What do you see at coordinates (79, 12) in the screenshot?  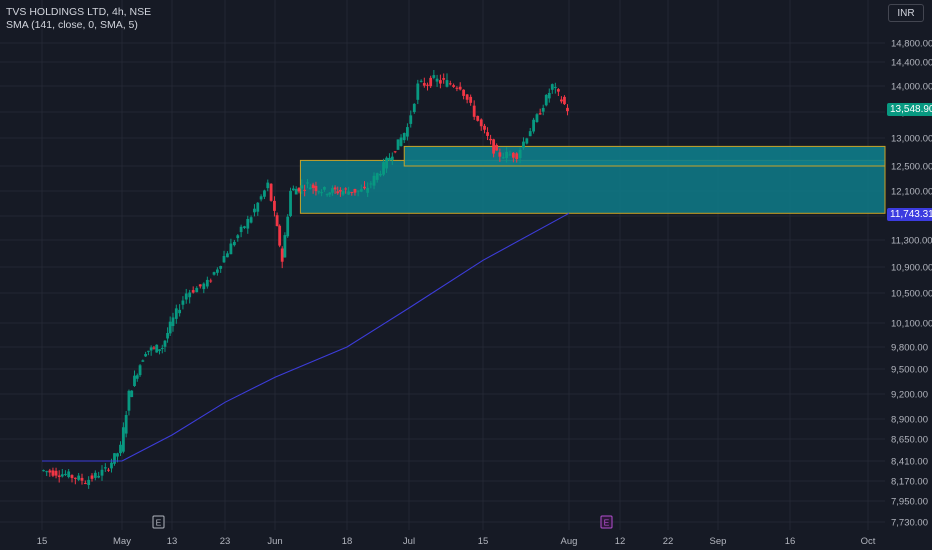 I see `symbol-title: TVS HOLDINGS LTD, 4h, NSE` at bounding box center [79, 12].